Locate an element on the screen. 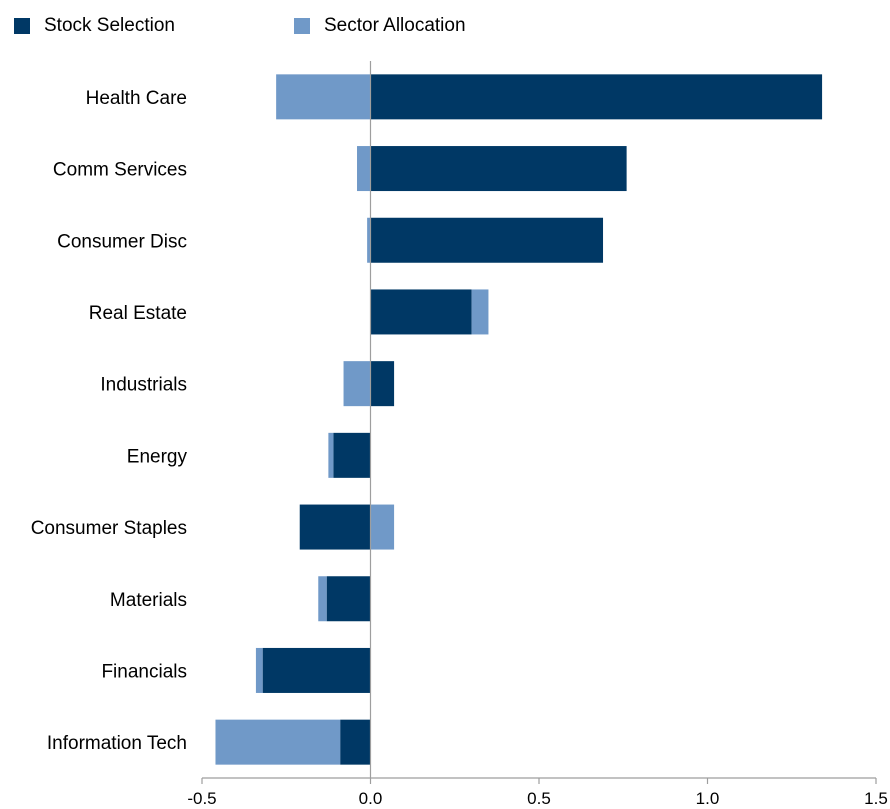  bar-stock-selection-health-care is located at coordinates (596, 97).